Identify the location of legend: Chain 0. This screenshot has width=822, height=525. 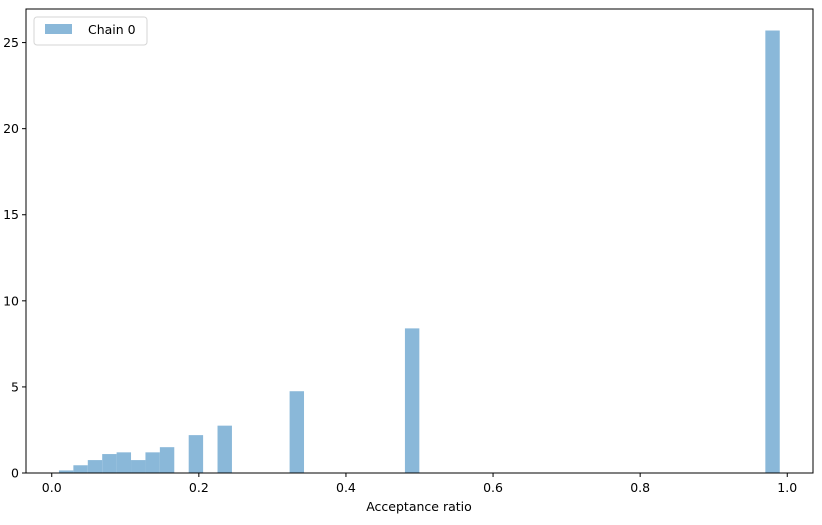
(90, 31).